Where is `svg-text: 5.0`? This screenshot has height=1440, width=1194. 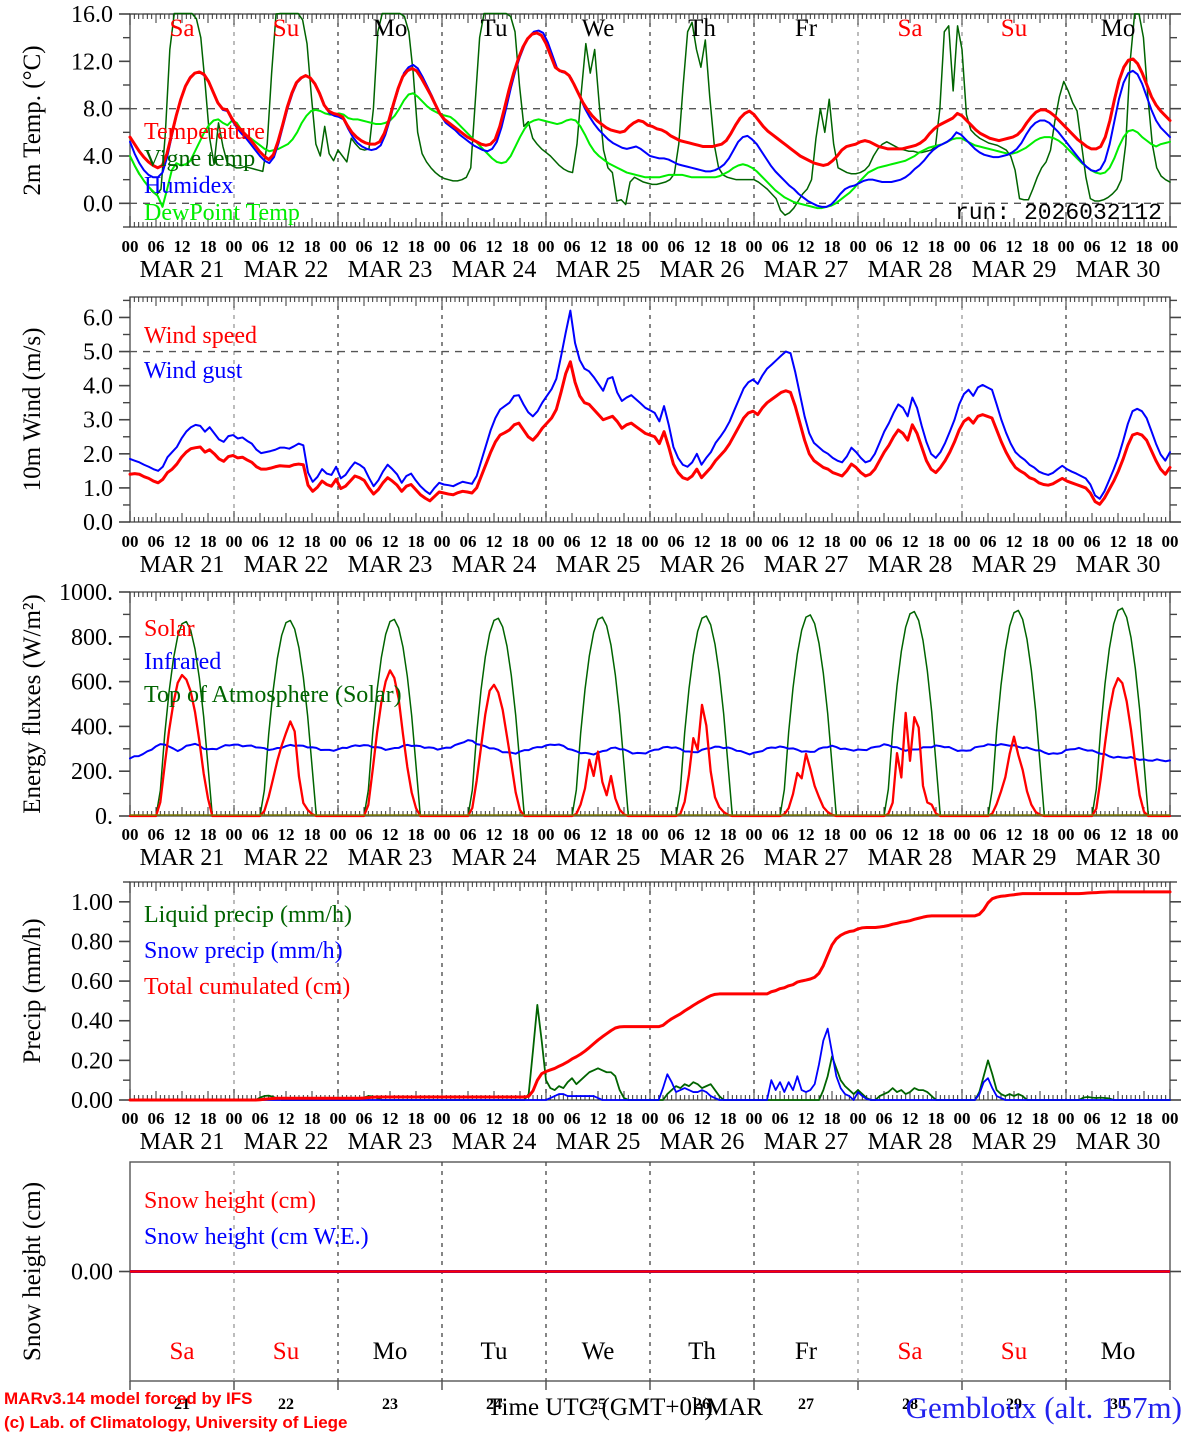 svg-text: 5.0 is located at coordinates (98, 353).